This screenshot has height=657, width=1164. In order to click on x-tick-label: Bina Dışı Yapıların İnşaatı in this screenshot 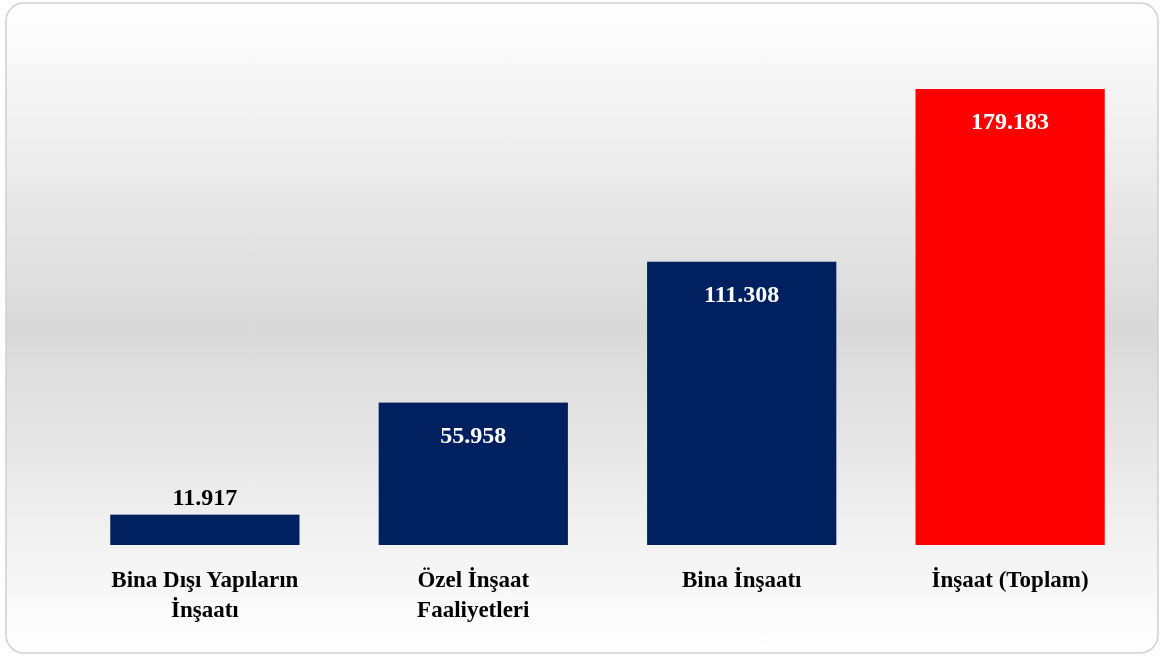, I will do `click(205, 594)`.